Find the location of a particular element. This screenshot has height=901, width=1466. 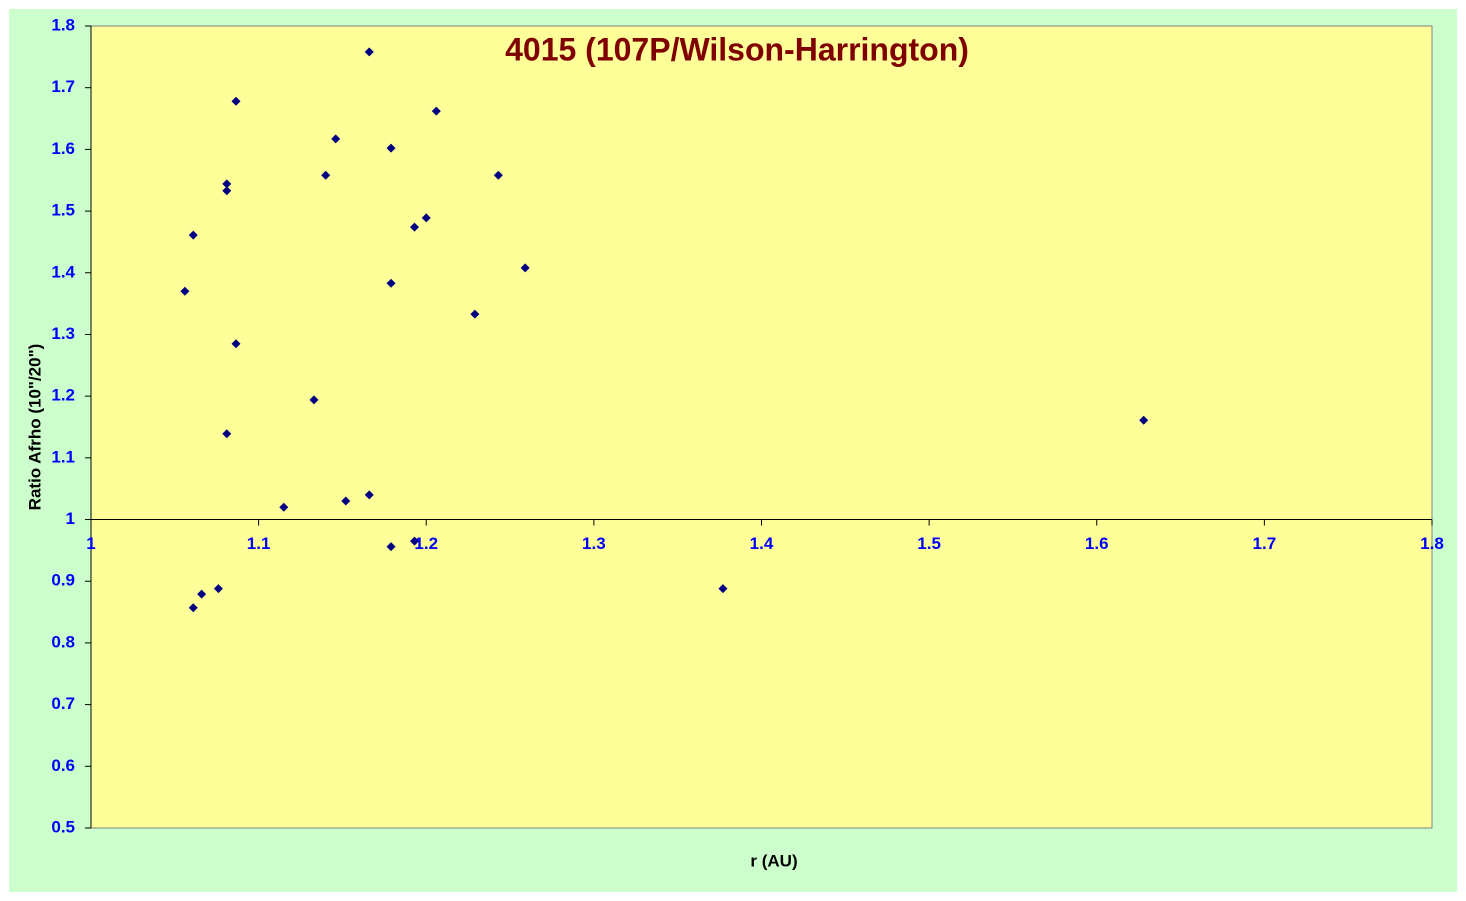

x-tick-label: 1.4 is located at coordinates (762, 543).